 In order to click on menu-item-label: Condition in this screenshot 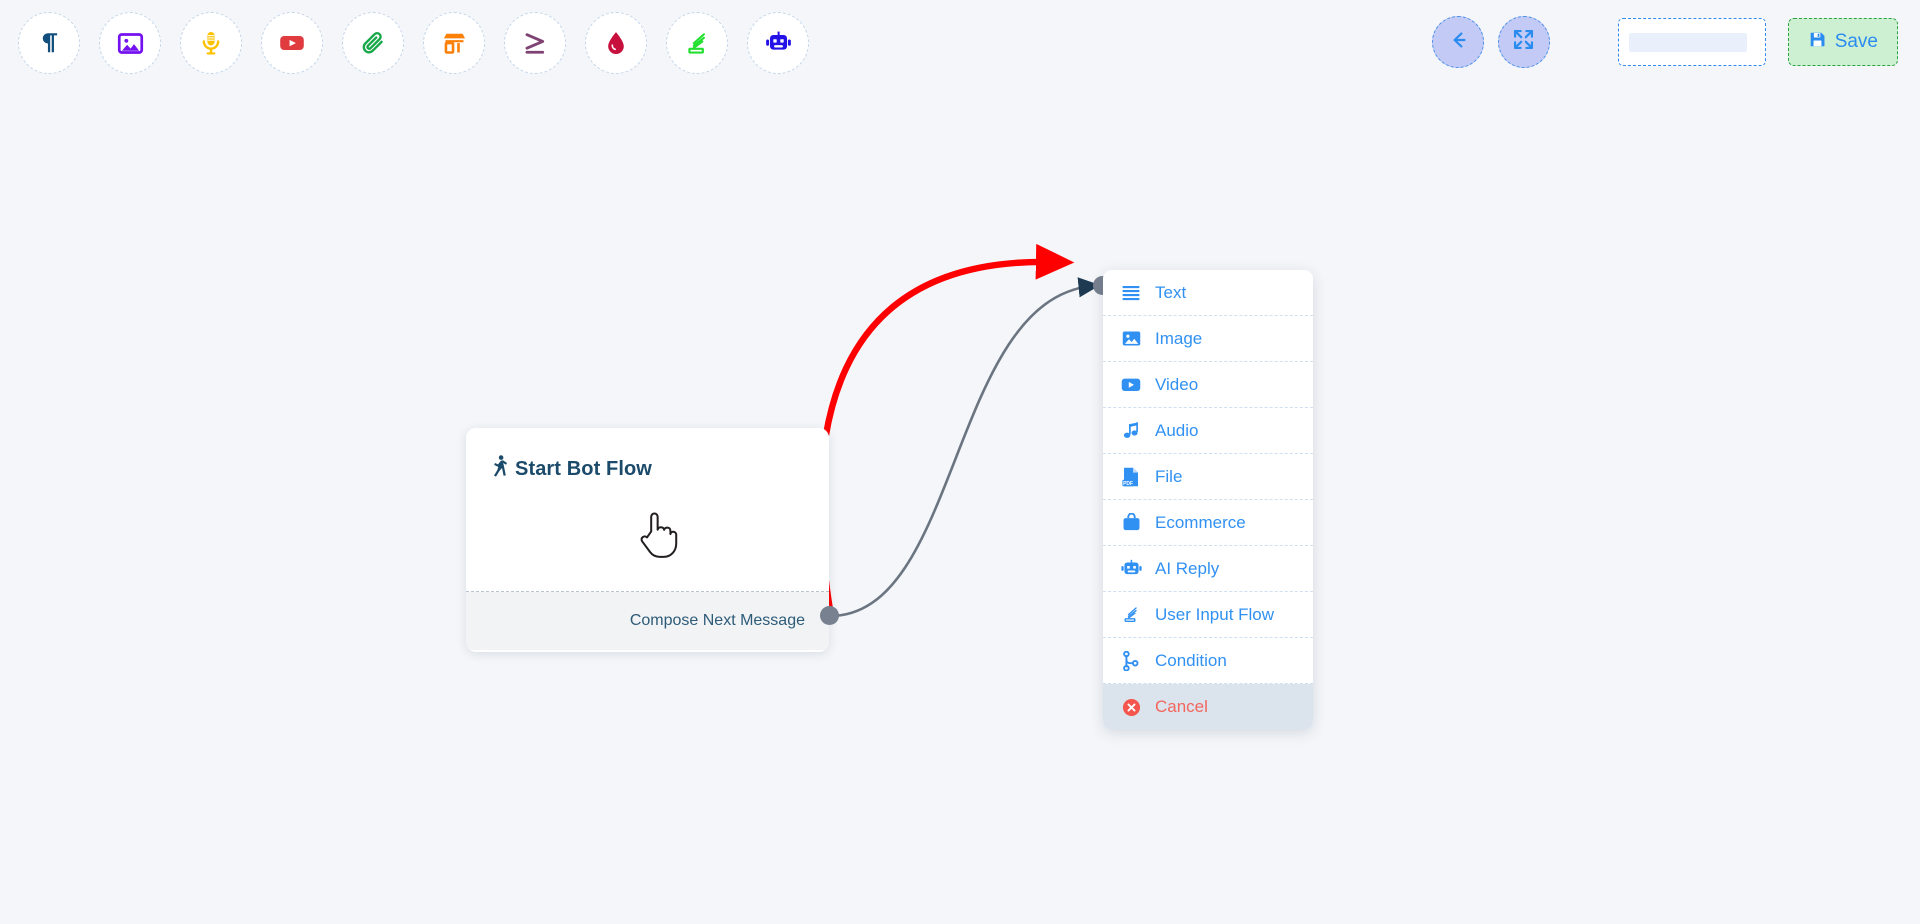, I will do `click(1191, 660)`.